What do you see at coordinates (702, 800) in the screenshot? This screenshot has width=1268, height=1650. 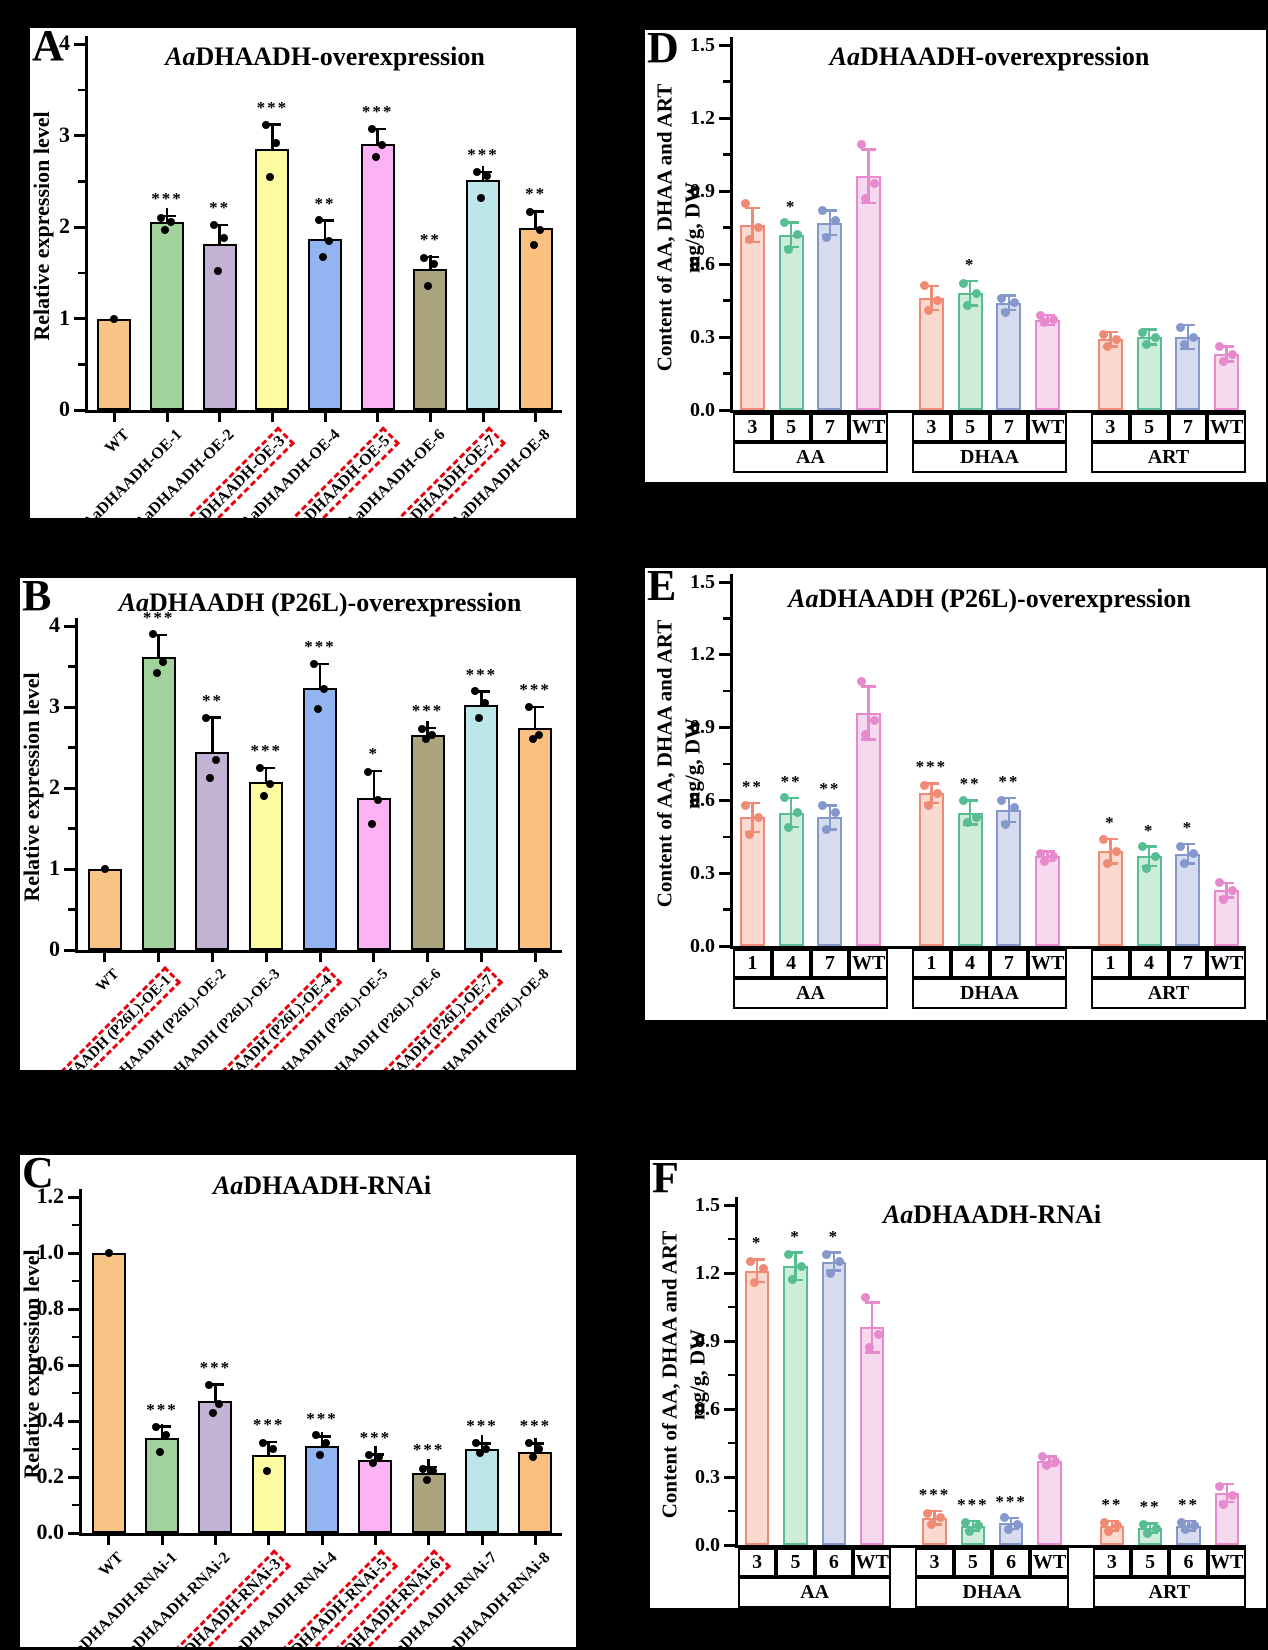 I see `y-tick-label: 0.6` at bounding box center [702, 800].